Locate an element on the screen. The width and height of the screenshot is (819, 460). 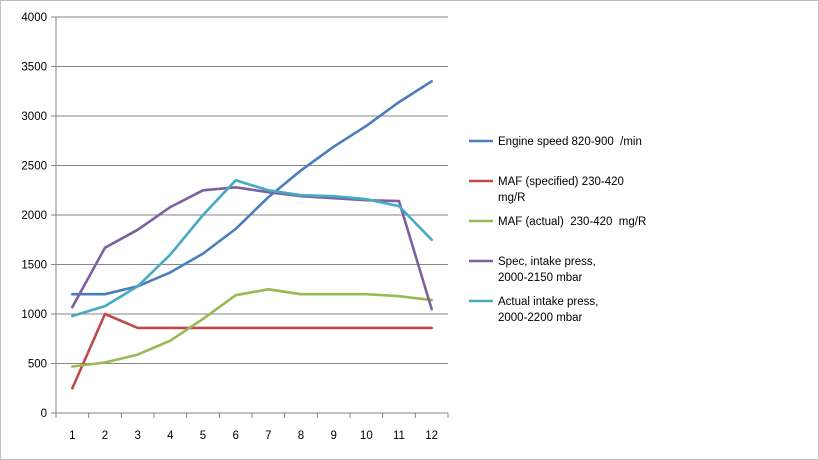
y-tick-label: 3500 is located at coordinates (34, 68).